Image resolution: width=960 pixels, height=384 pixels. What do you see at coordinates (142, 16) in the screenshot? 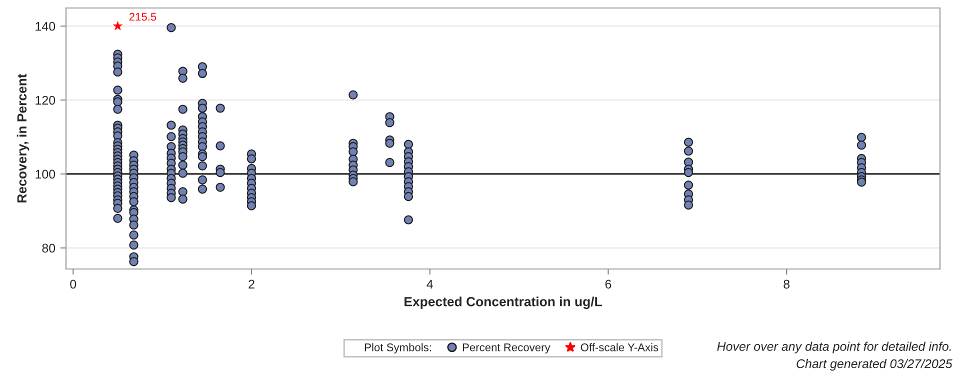
I see `annotation: 215.5` at bounding box center [142, 16].